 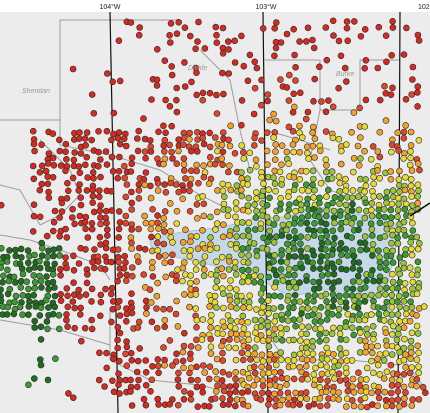 What do you see at coordinates (419, 209) in the screenshot?
I see `pointer-line` at bounding box center [419, 209].